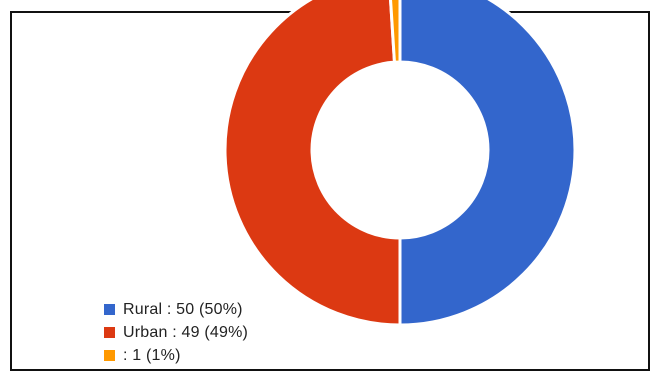 This screenshot has width=659, height=371. I want to click on legend-swatch-other, so click(109, 355).